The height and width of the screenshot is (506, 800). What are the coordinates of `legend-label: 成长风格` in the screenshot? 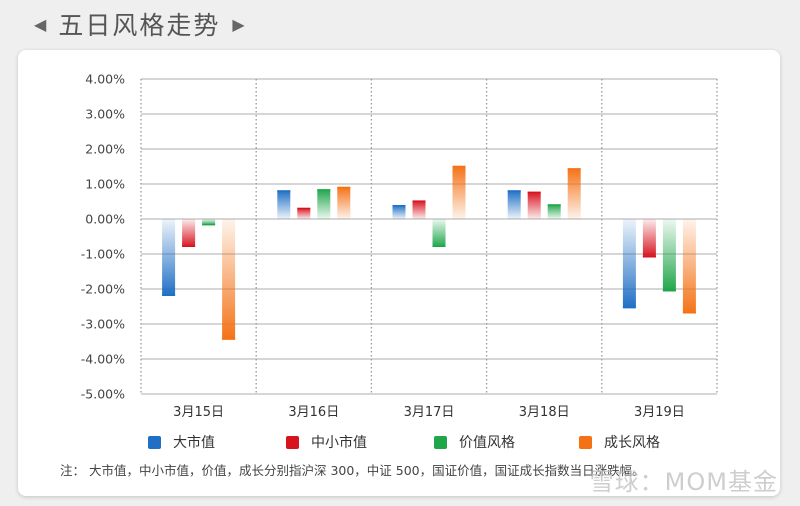 It's located at (632, 443).